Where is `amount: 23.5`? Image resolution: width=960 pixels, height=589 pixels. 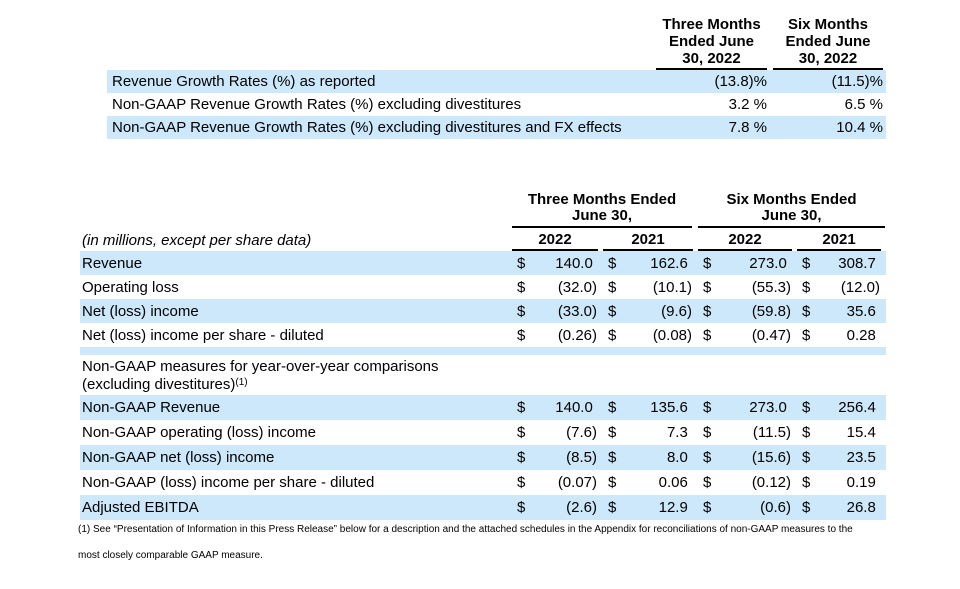 amount: 23.5 is located at coordinates (863, 457).